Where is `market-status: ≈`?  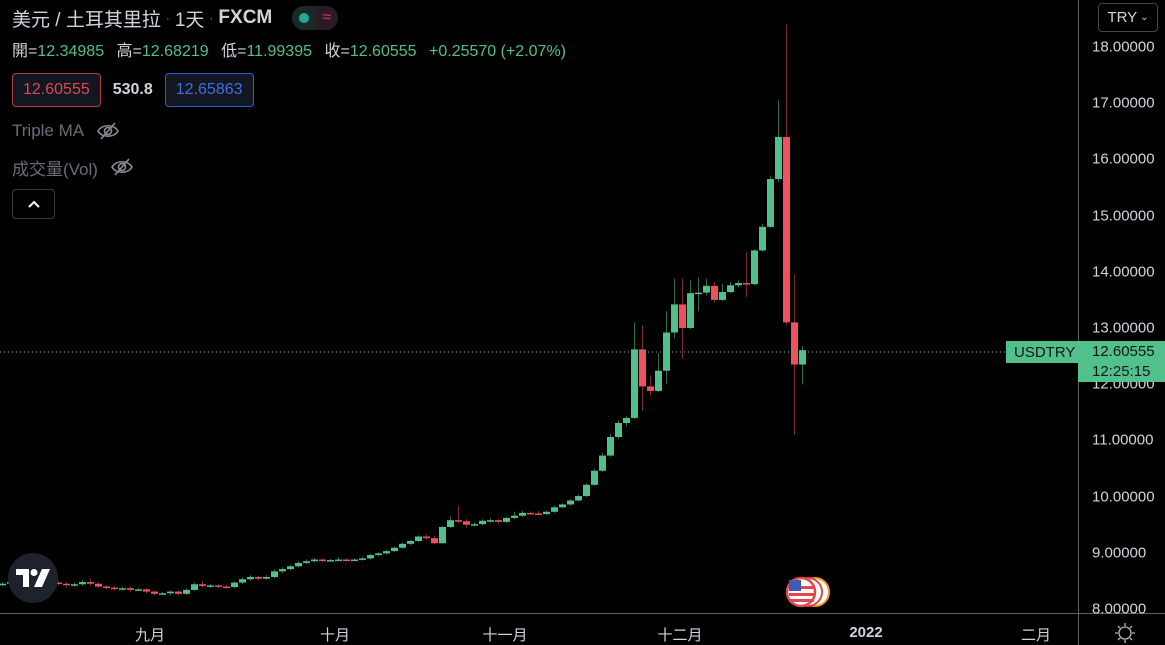 market-status: ≈ is located at coordinates (315, 18).